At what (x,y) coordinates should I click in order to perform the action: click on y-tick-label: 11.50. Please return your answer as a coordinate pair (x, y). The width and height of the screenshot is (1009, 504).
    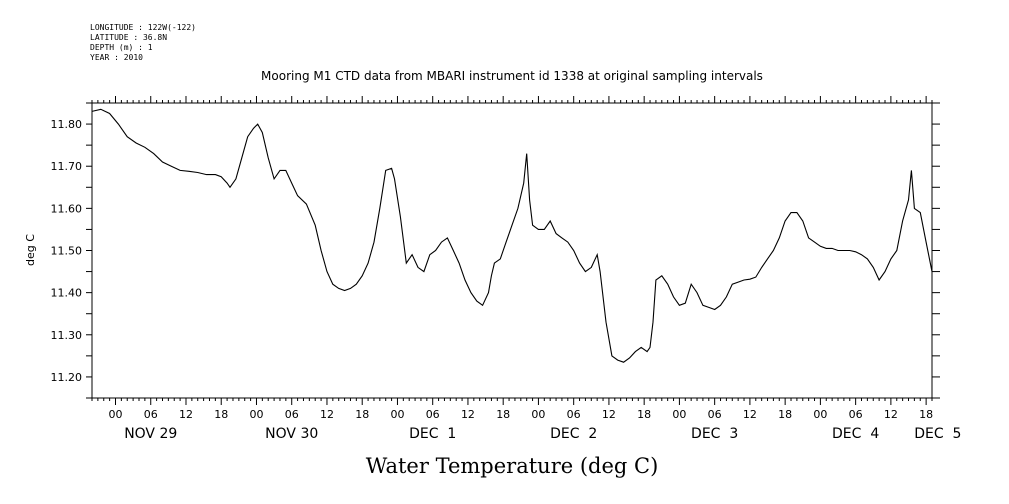
    Looking at the image, I should click on (67, 251).